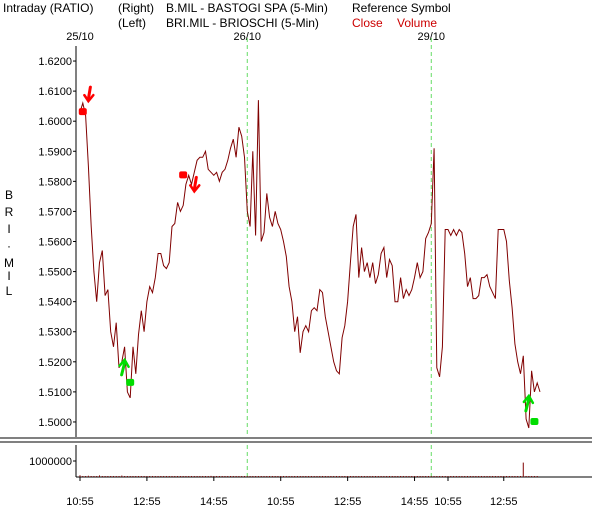 The image size is (592, 511). Describe the element at coordinates (136, 8) in the screenshot. I see `right-axis-tag: (Right)` at that location.